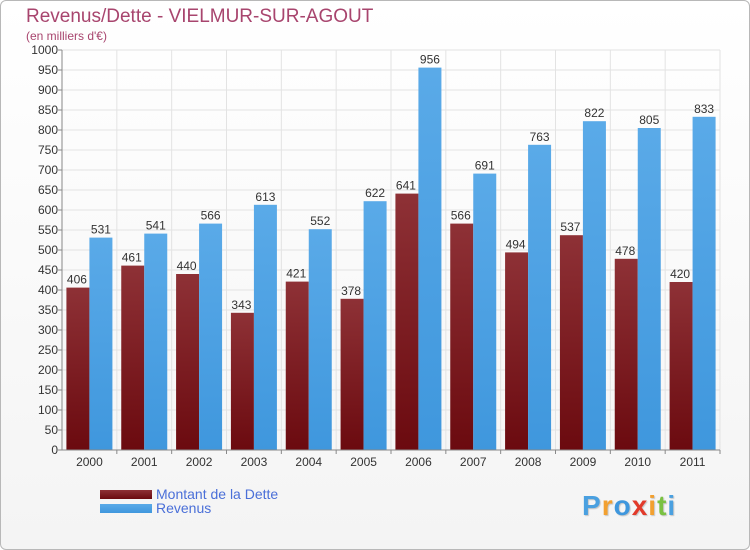 This screenshot has width=750, height=550. Describe the element at coordinates (693, 462) in the screenshot. I see `x-tick-label: 2011` at that location.